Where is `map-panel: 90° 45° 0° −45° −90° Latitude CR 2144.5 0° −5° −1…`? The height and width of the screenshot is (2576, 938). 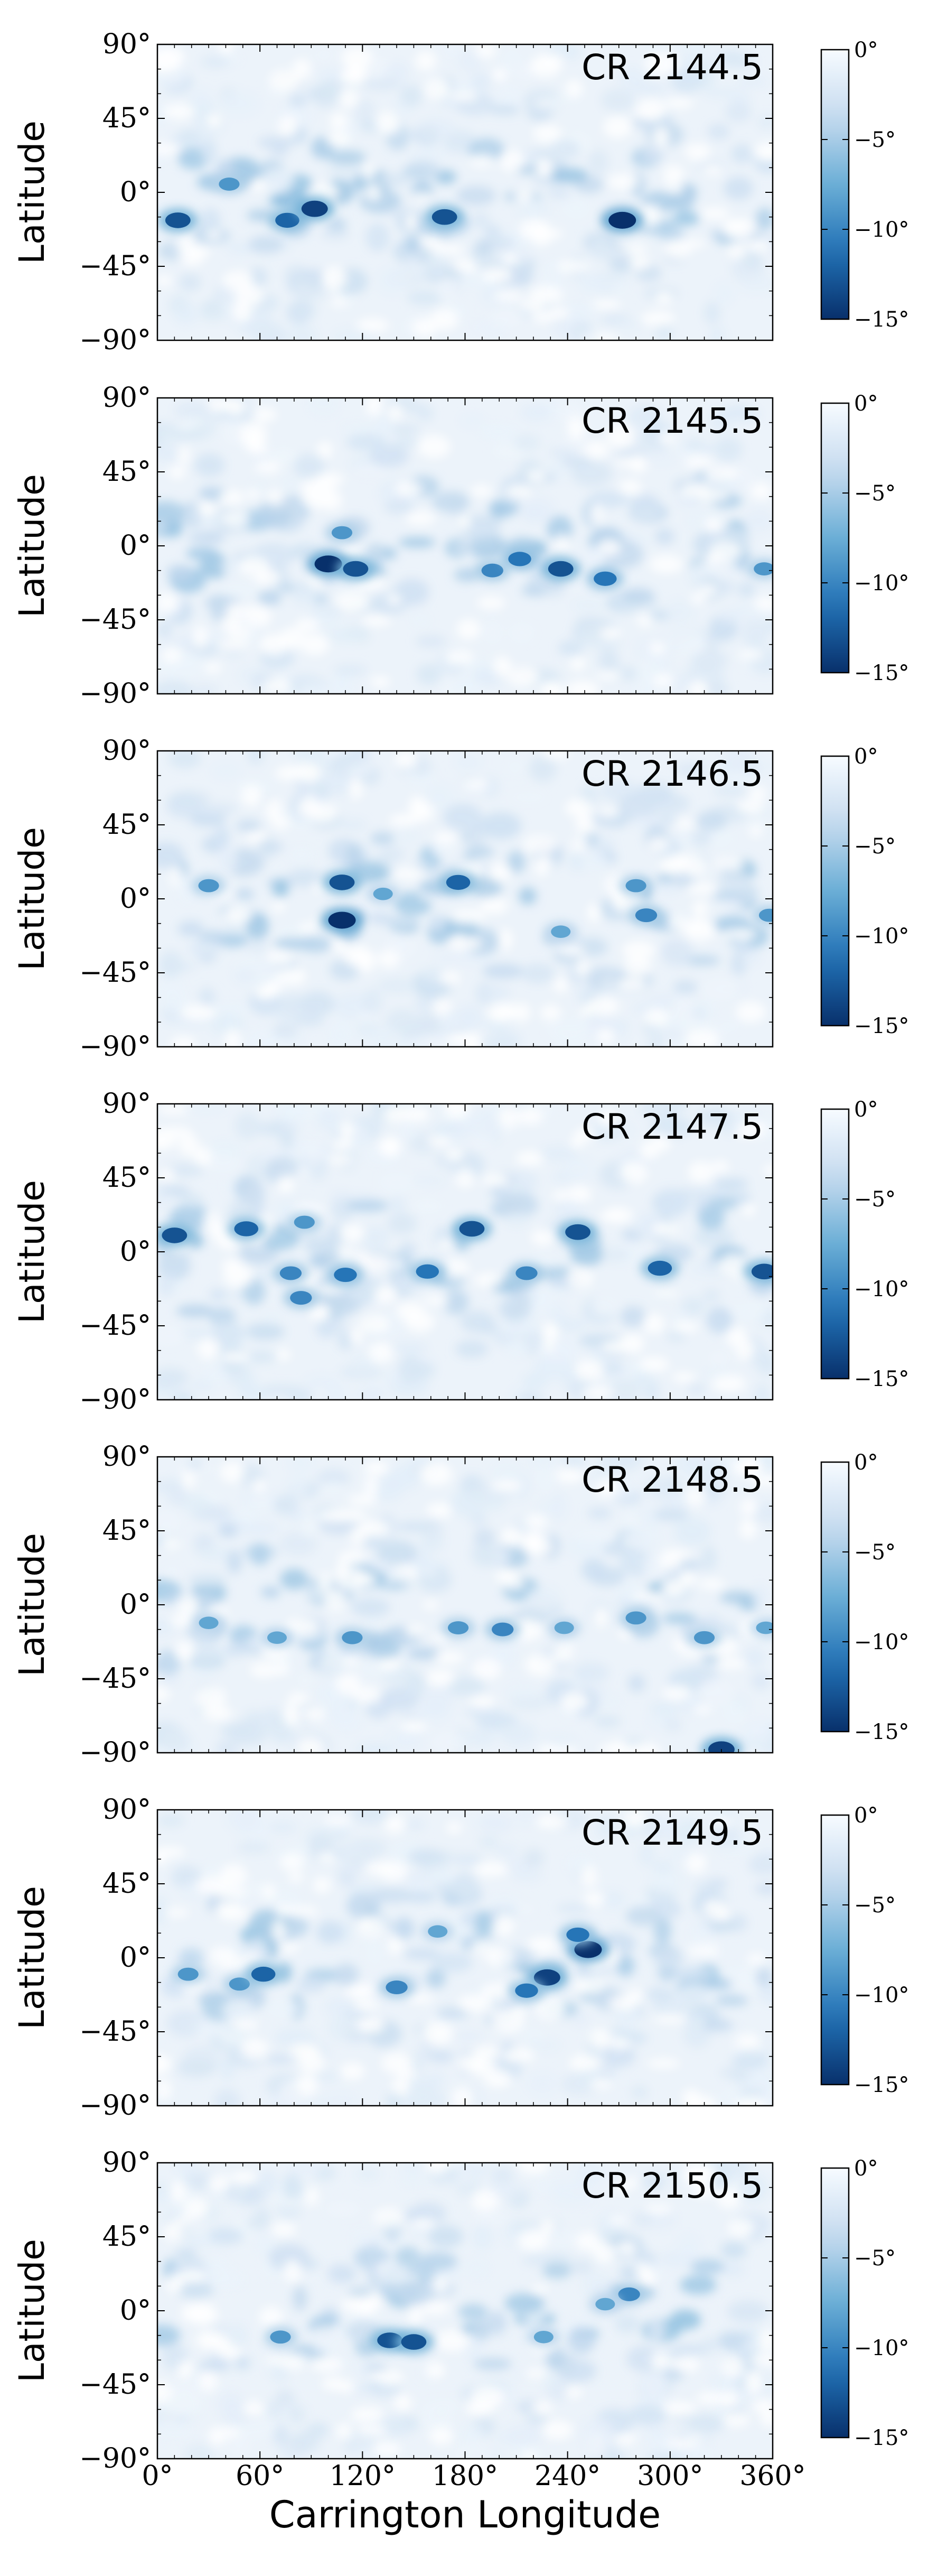
map-panel: 90° 45° 0° −45° −90° Latitude CR 2144.5 0° −5° −1… is located at coordinates (460, 192).